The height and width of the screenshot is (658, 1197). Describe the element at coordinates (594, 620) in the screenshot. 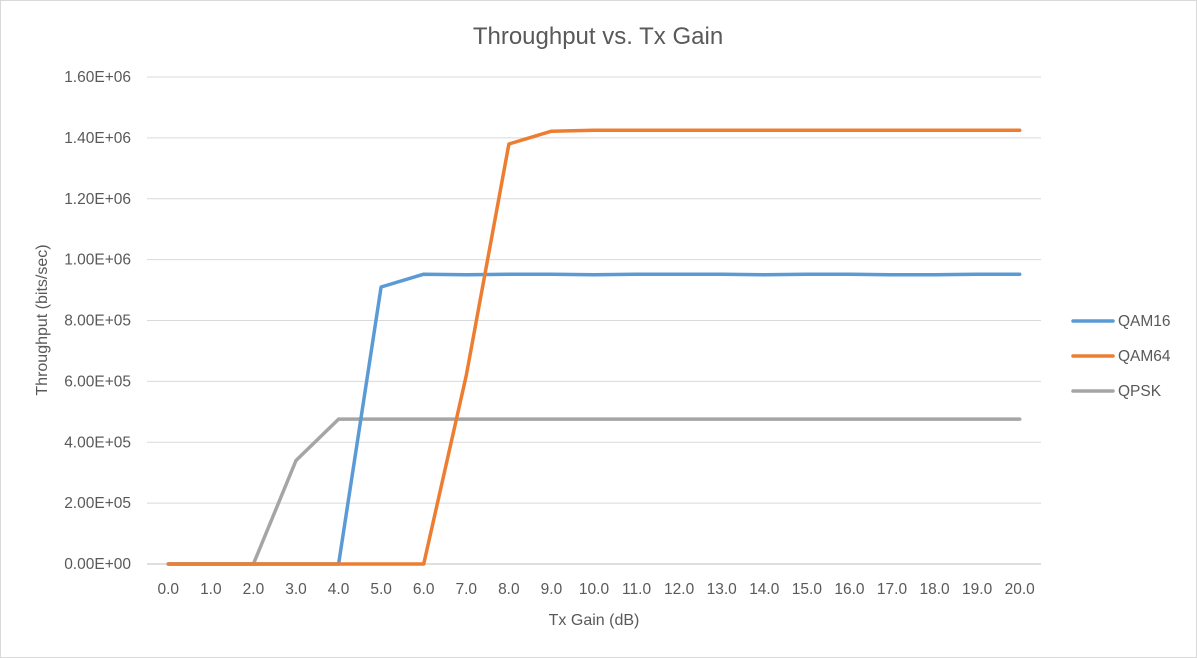

I see `x-axis-label: Tx Gain (dB)` at that location.